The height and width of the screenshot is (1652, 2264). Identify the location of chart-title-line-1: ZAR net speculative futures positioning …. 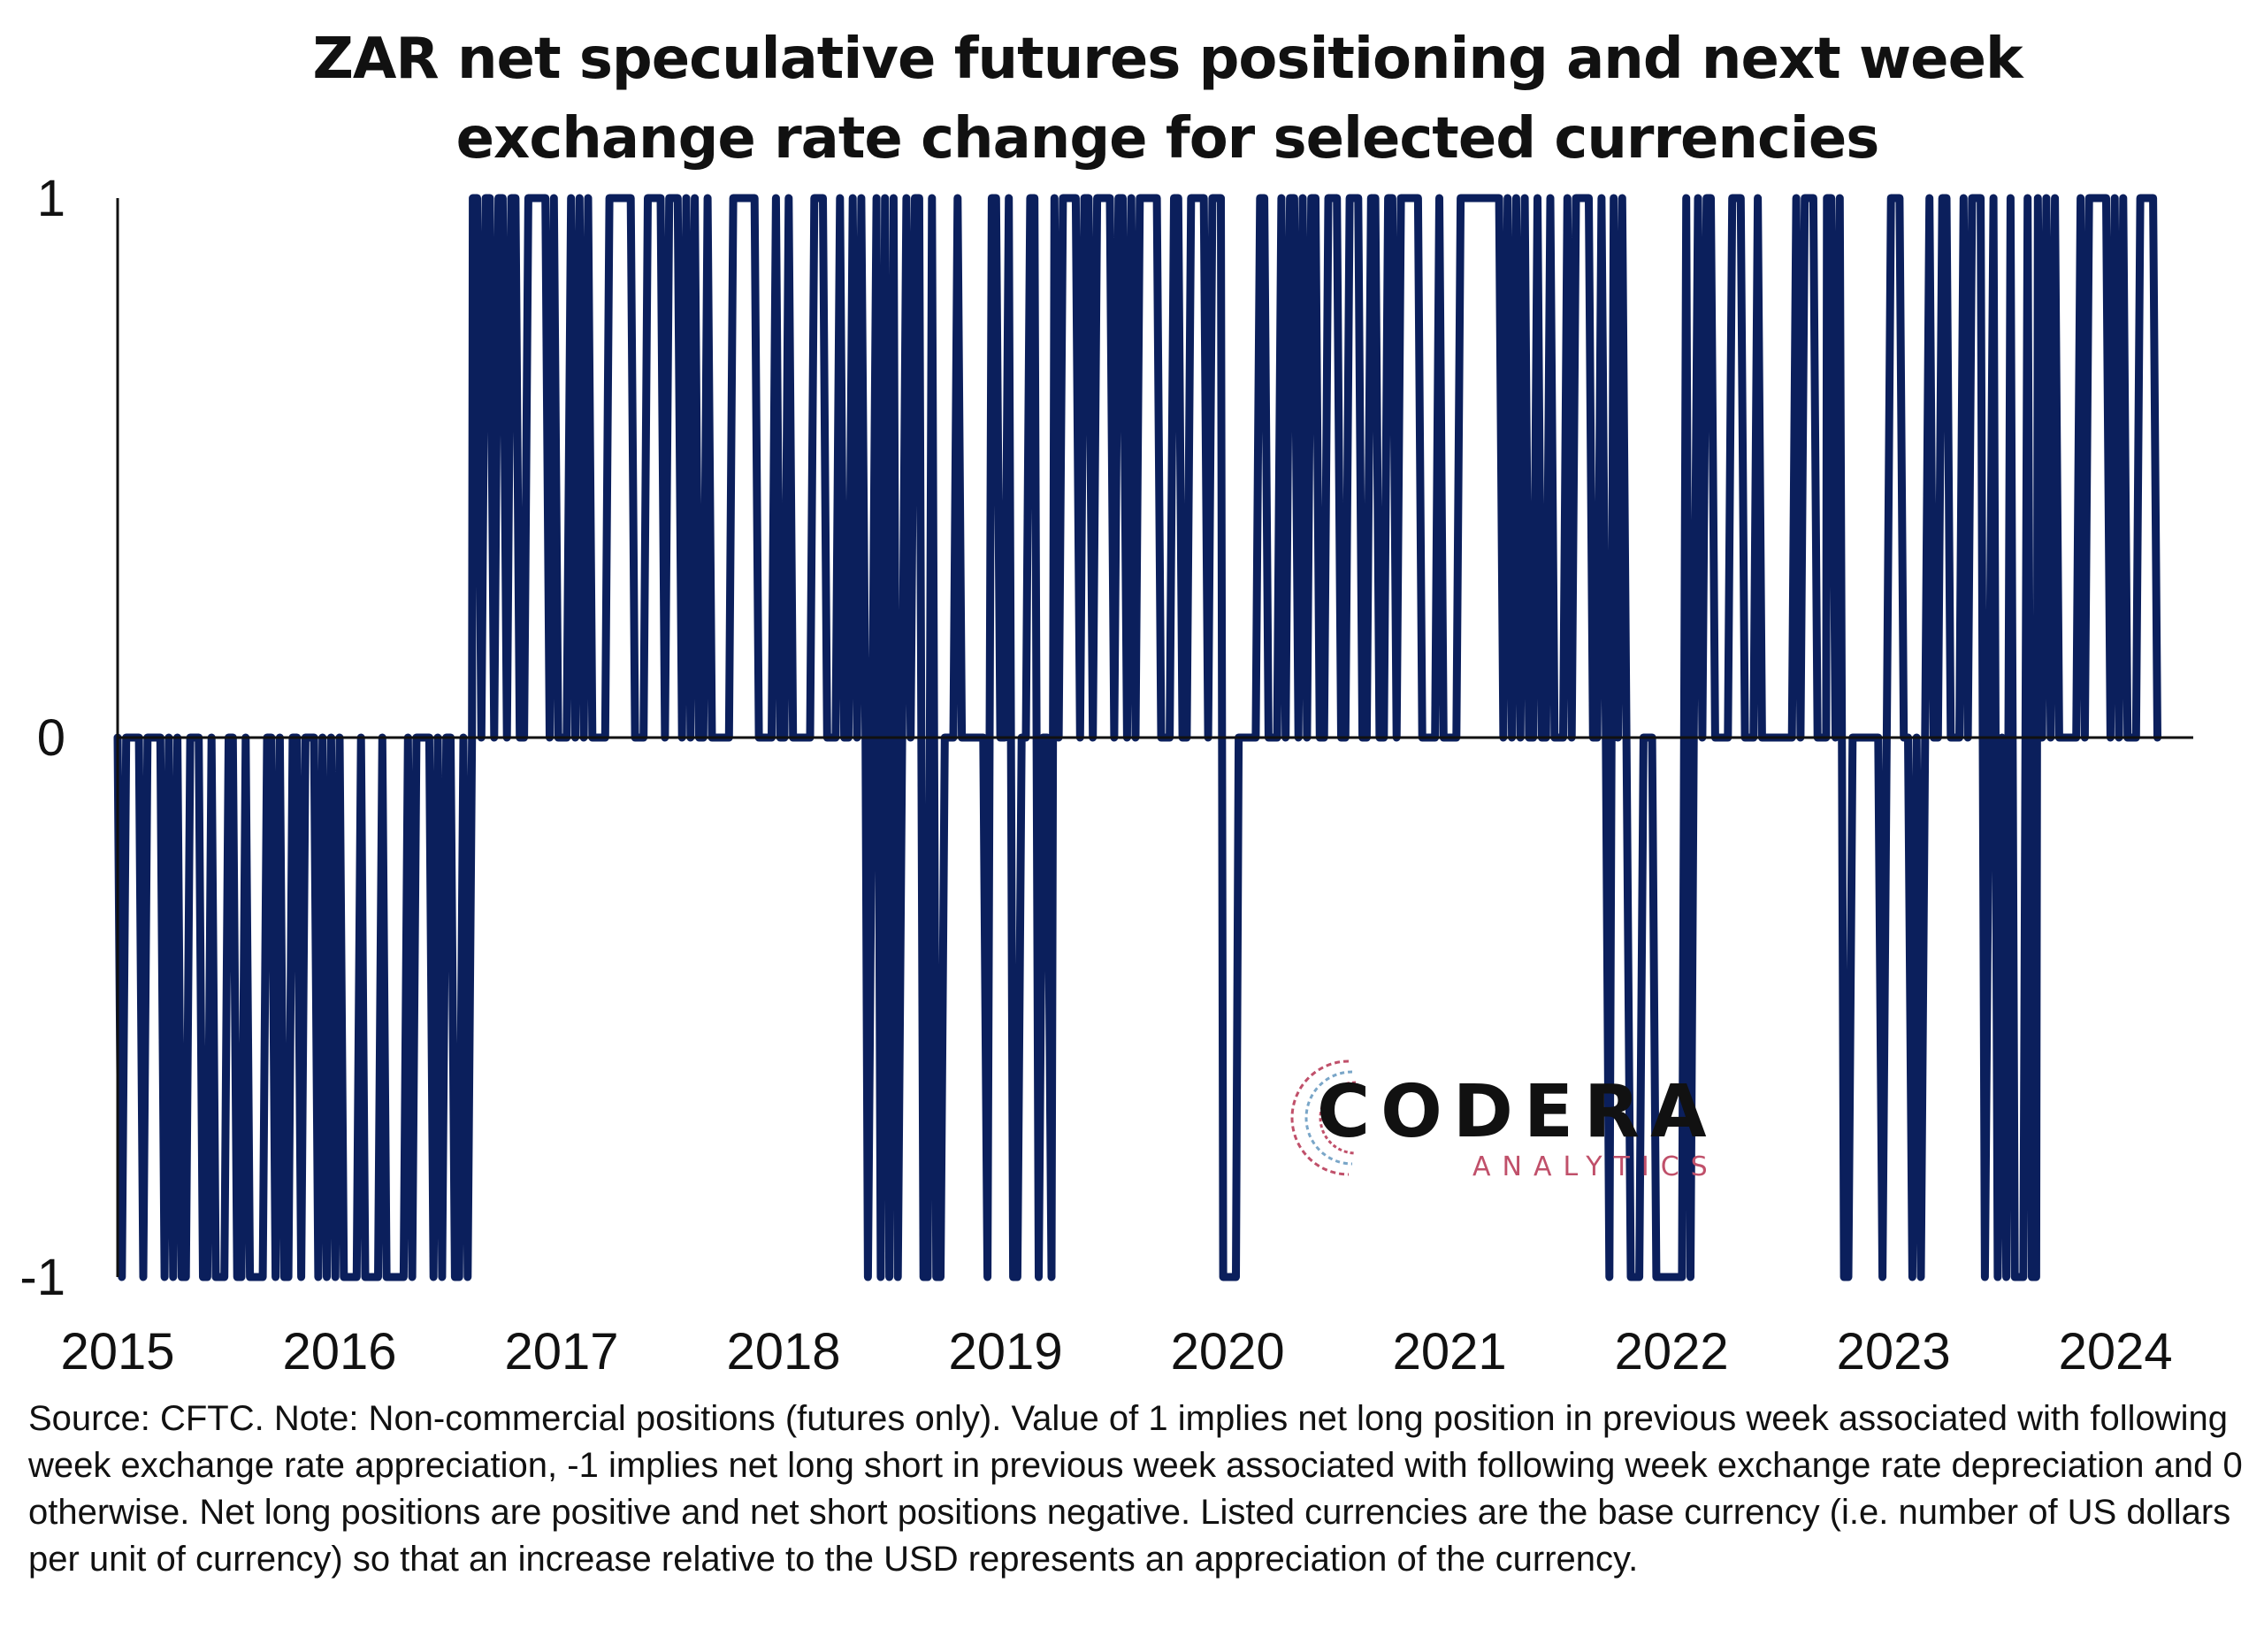
(1167, 59).